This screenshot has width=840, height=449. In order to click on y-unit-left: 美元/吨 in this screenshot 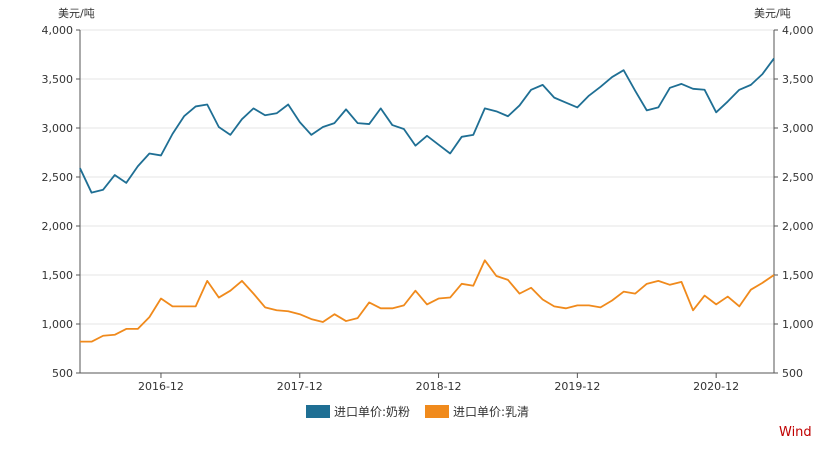, I will do `click(76, 13)`.